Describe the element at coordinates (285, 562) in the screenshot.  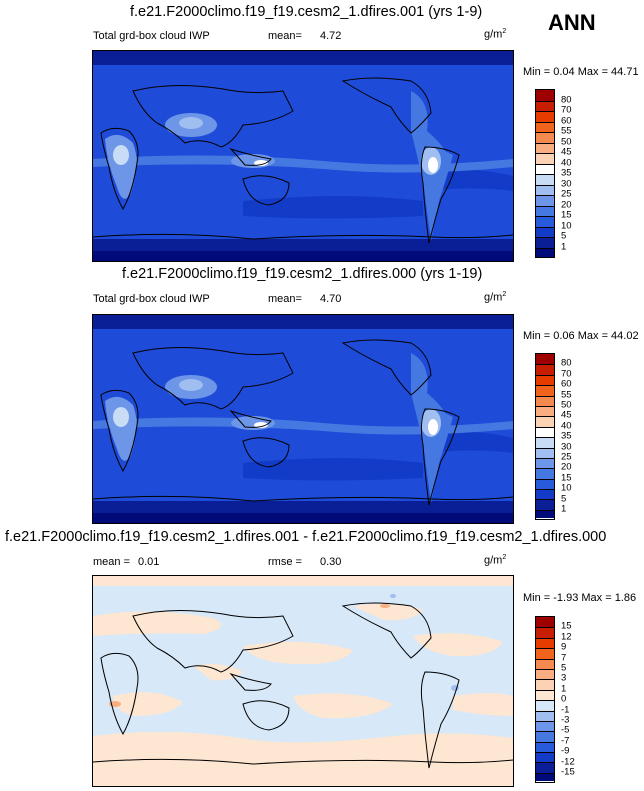
I see `panel-3-rmse-label: rmse =` at that location.